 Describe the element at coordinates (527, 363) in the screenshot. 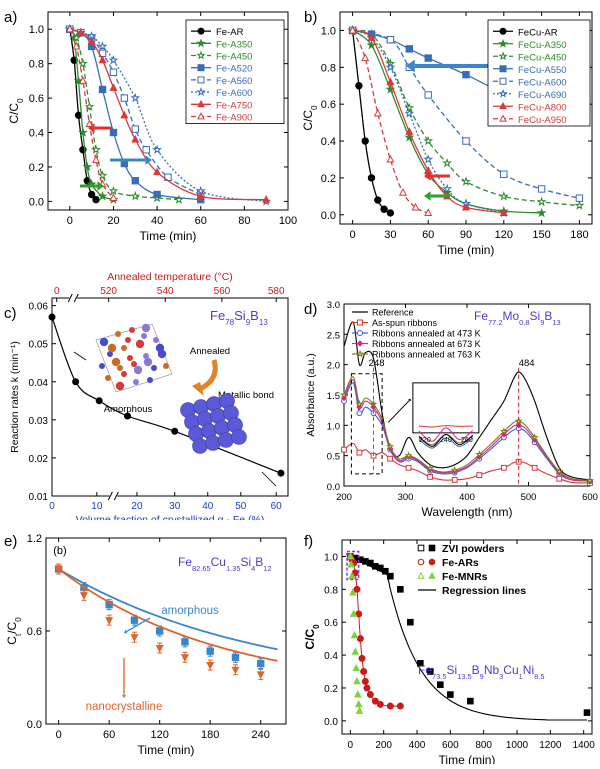

I see `annotation-484: 484` at that location.